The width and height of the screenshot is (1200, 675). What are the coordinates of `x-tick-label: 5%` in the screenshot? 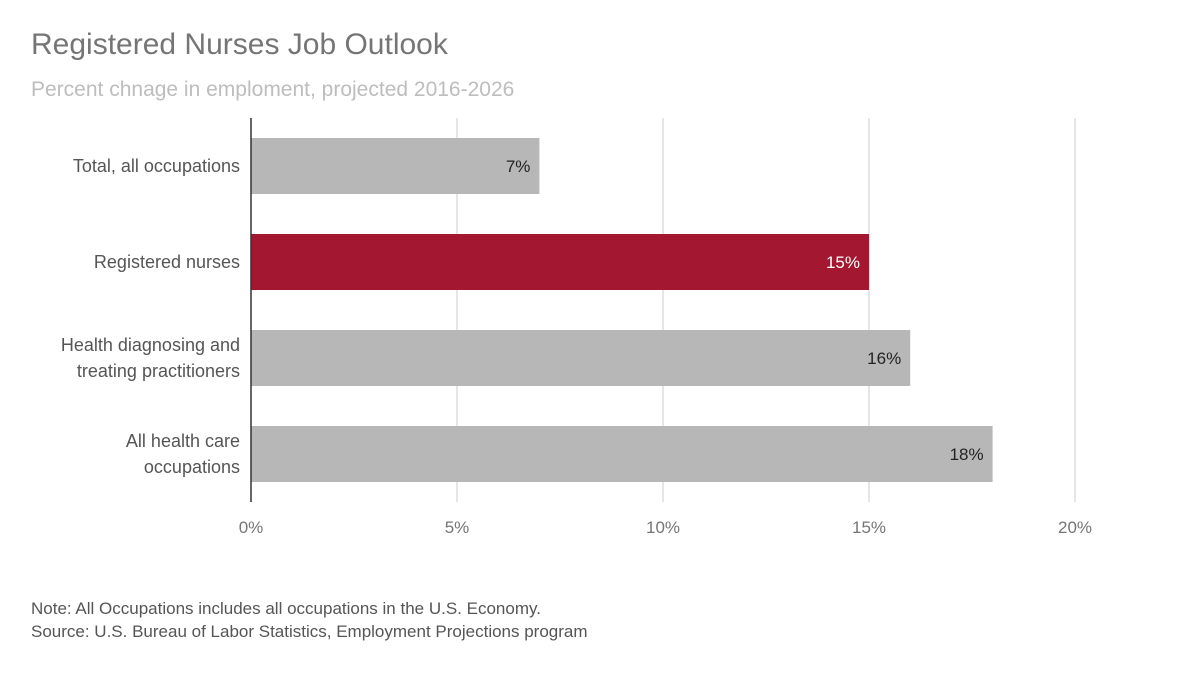 It's located at (457, 527).